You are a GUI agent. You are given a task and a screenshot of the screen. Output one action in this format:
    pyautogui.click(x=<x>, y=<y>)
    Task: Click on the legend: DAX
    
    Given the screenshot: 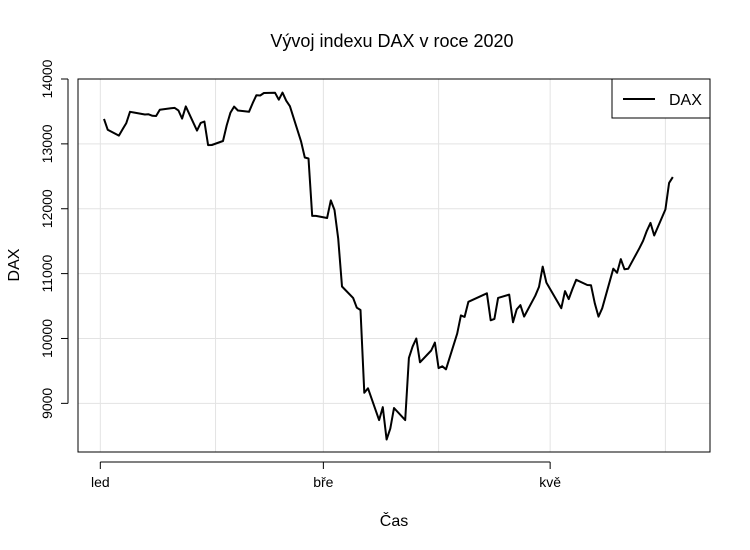 What is the action you would take?
    pyautogui.click(x=661, y=98)
    